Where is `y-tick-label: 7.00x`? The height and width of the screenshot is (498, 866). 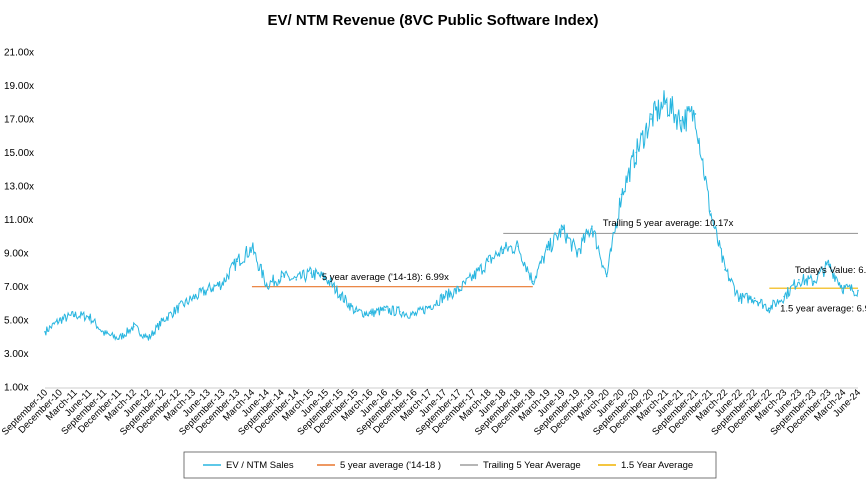
y-tick-label: 7.00x is located at coordinates (16, 287).